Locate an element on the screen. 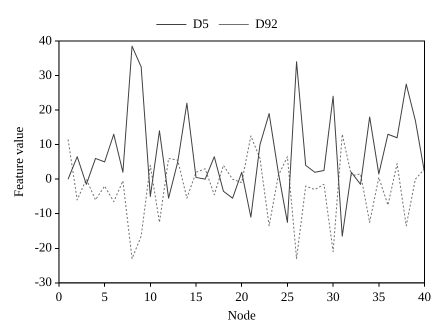 The height and width of the screenshot is (332, 442). x-tick-label: 25 is located at coordinates (287, 296).